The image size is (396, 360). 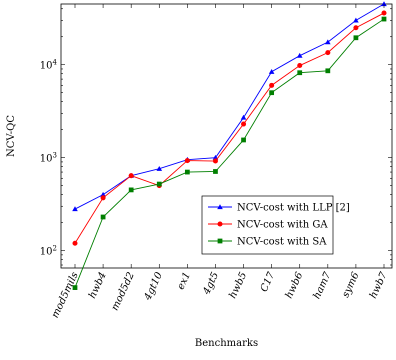 What do you see at coordinates (55, 249) in the screenshot?
I see `y-tick-exponent: 2` at bounding box center [55, 249].